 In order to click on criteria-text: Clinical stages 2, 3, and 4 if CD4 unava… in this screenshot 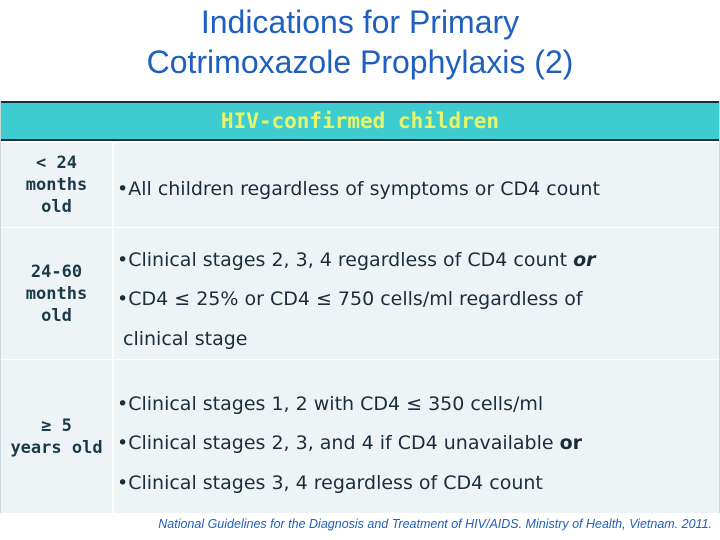, I will do `click(344, 443)`.